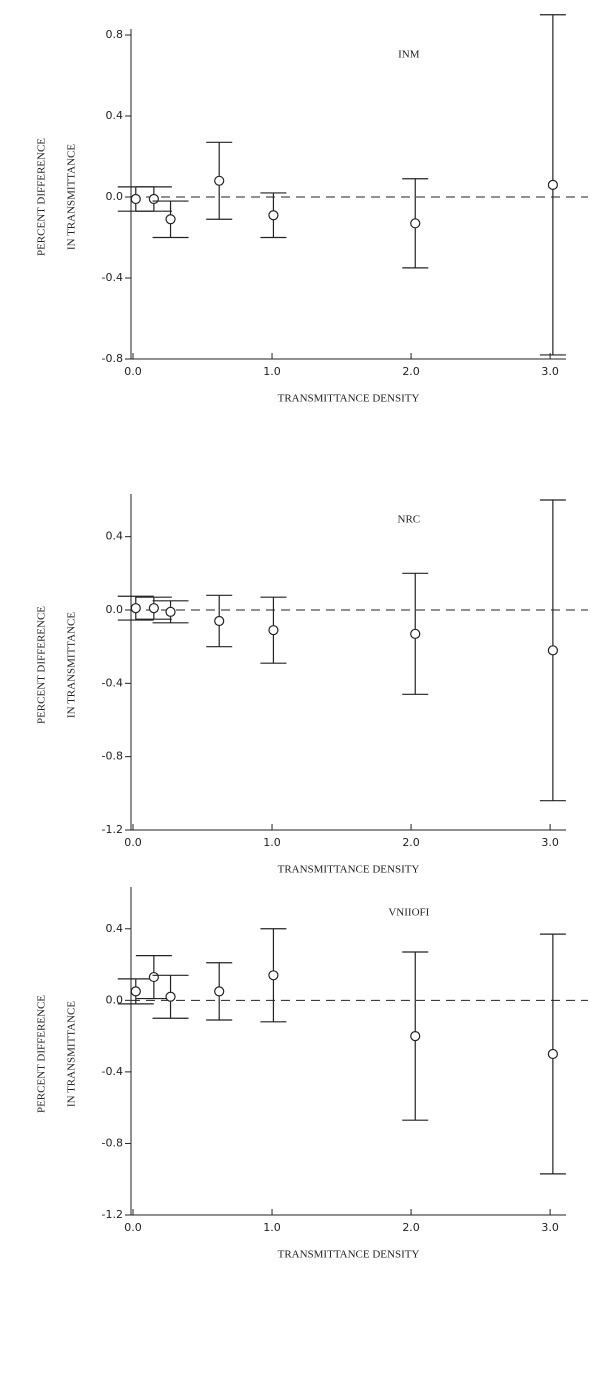 The image size is (591, 1392). Describe the element at coordinates (408, 913) in the screenshot. I see `chart-title: VNIIOFI` at that location.